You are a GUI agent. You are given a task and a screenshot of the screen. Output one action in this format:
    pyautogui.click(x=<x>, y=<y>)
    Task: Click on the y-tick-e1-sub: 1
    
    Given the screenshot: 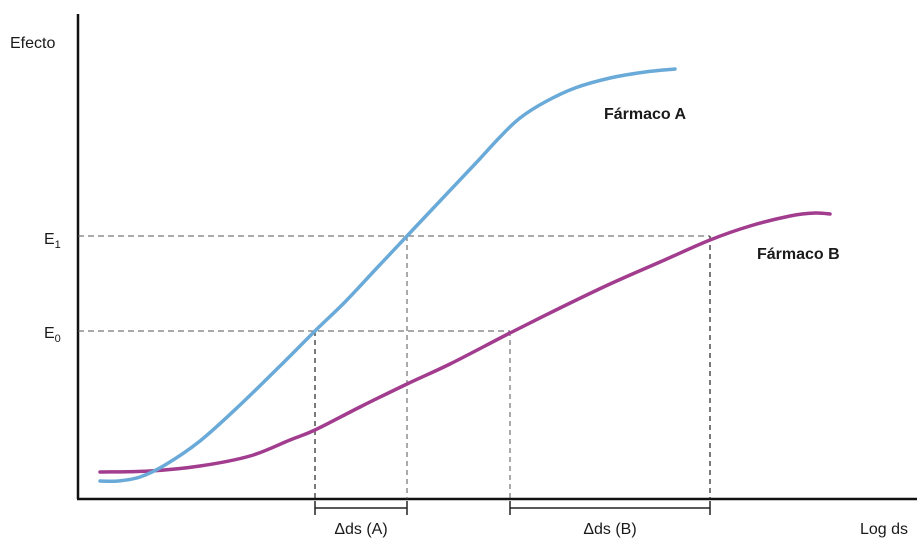 What is the action you would take?
    pyautogui.click(x=58, y=245)
    